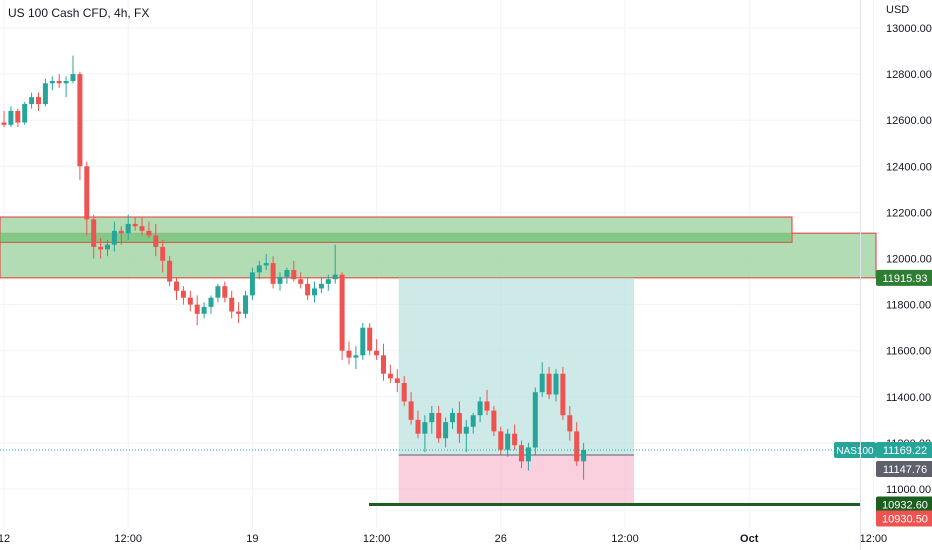 The image size is (932, 550). I want to click on y-tick-label: 12000.00, so click(909, 260).